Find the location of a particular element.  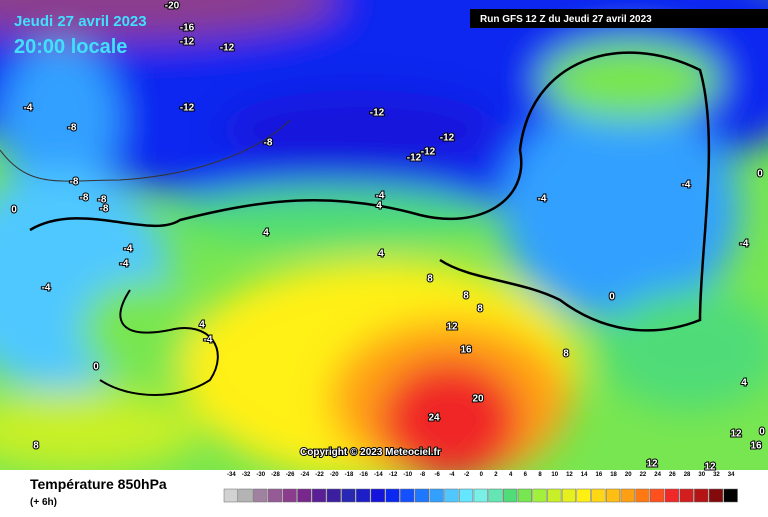

legend-tick-label: 30 is located at coordinates (701, 475).